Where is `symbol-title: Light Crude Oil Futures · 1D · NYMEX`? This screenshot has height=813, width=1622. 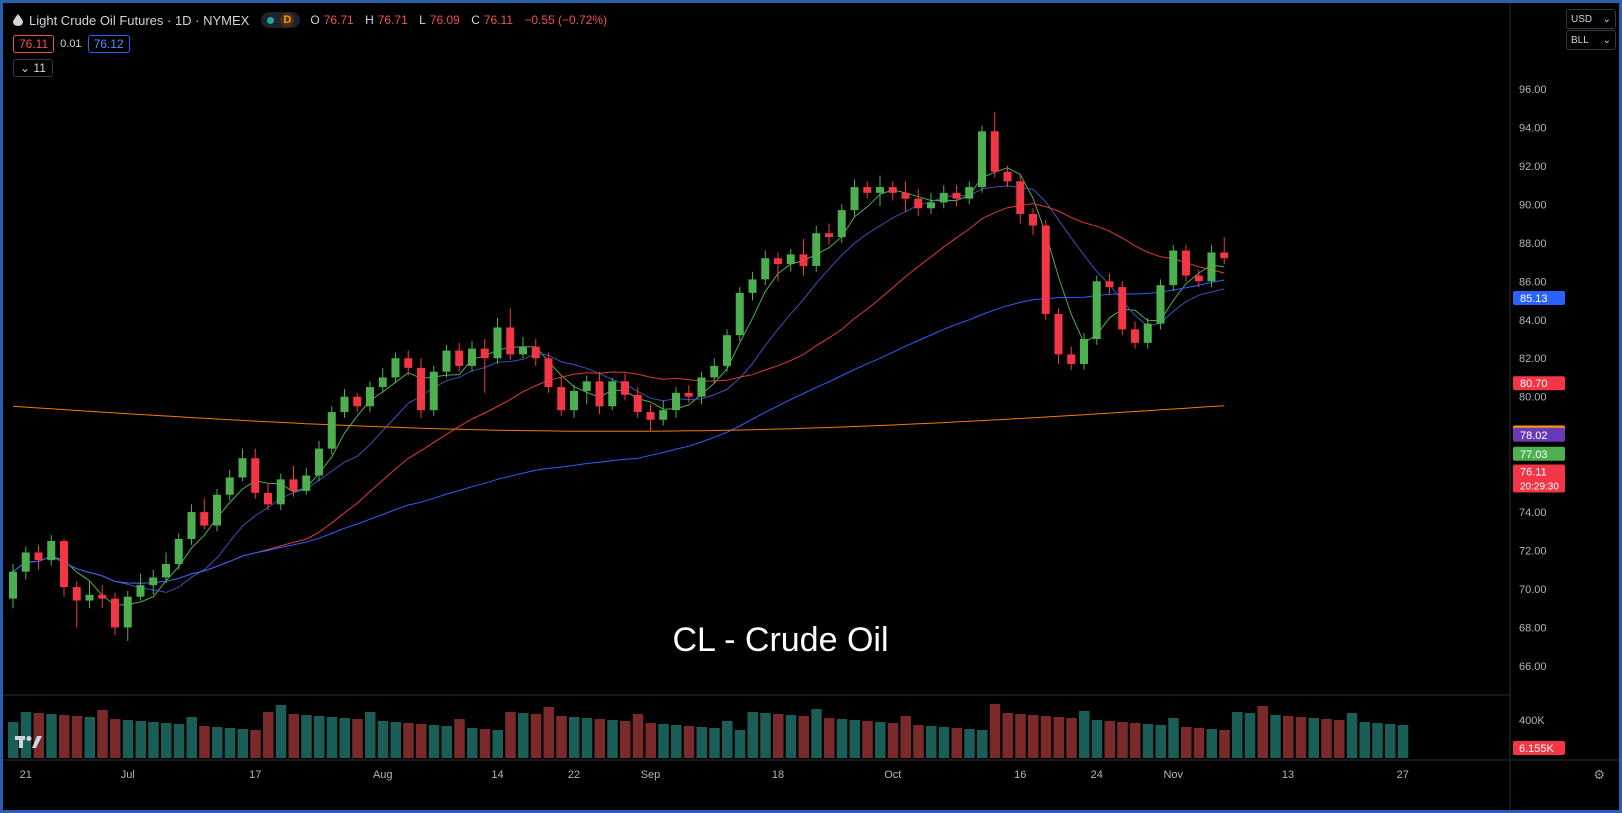
symbol-title: Light Crude Oil Futures · 1D · NYMEX is located at coordinates (139, 20).